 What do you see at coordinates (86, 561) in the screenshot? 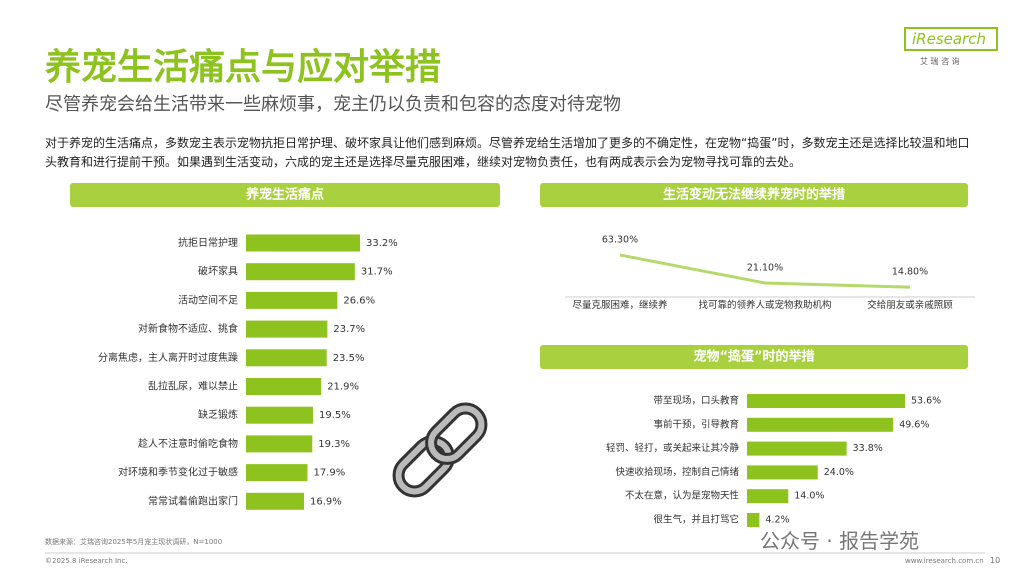
I see `copyright: ©2025.8 iResearch Inc.` at bounding box center [86, 561].